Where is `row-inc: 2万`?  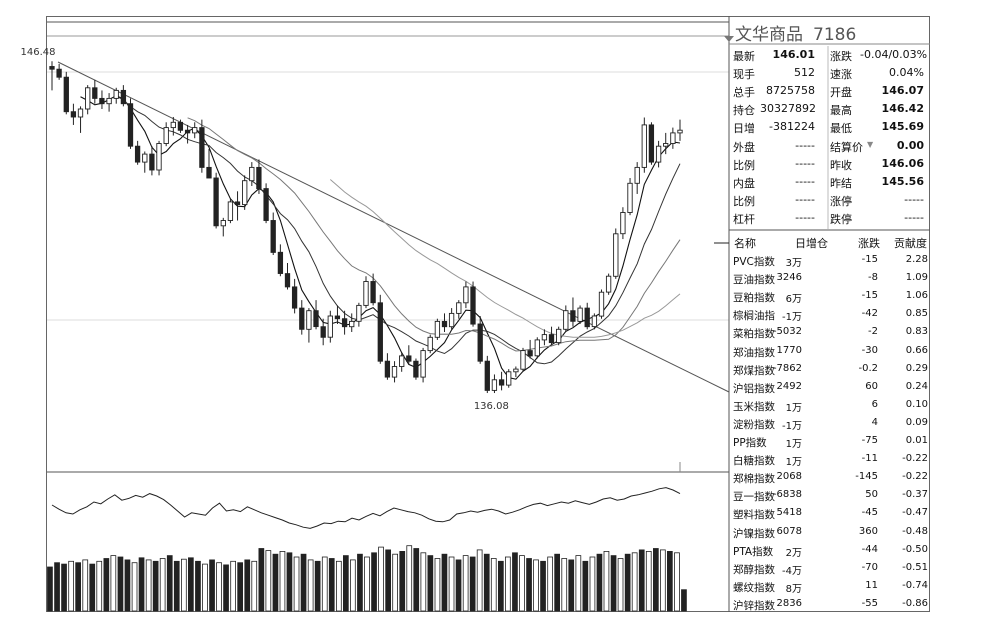
row-inc: 2万 is located at coordinates (793, 553).